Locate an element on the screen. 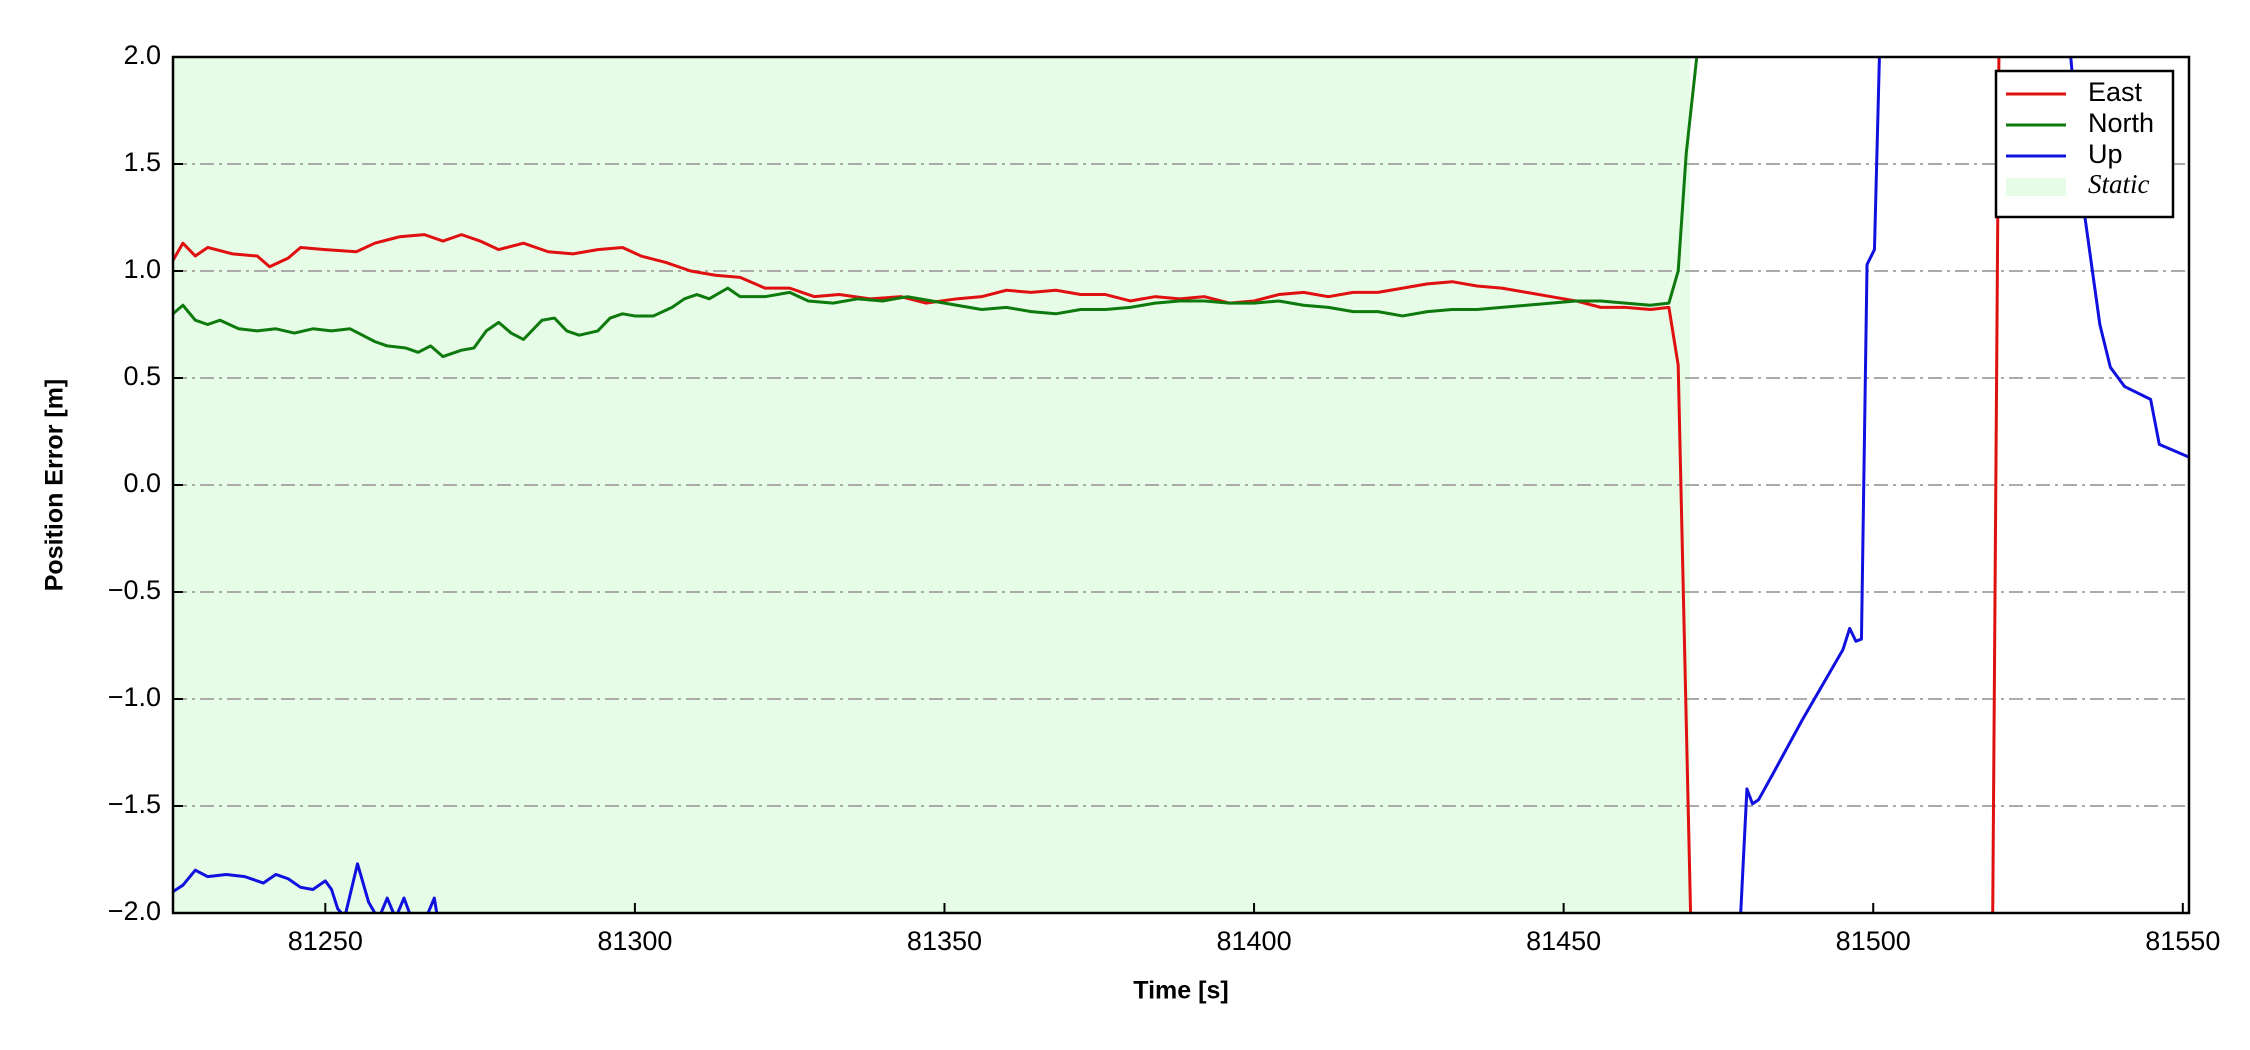  x-tick-label: 81500 is located at coordinates (1873, 941).